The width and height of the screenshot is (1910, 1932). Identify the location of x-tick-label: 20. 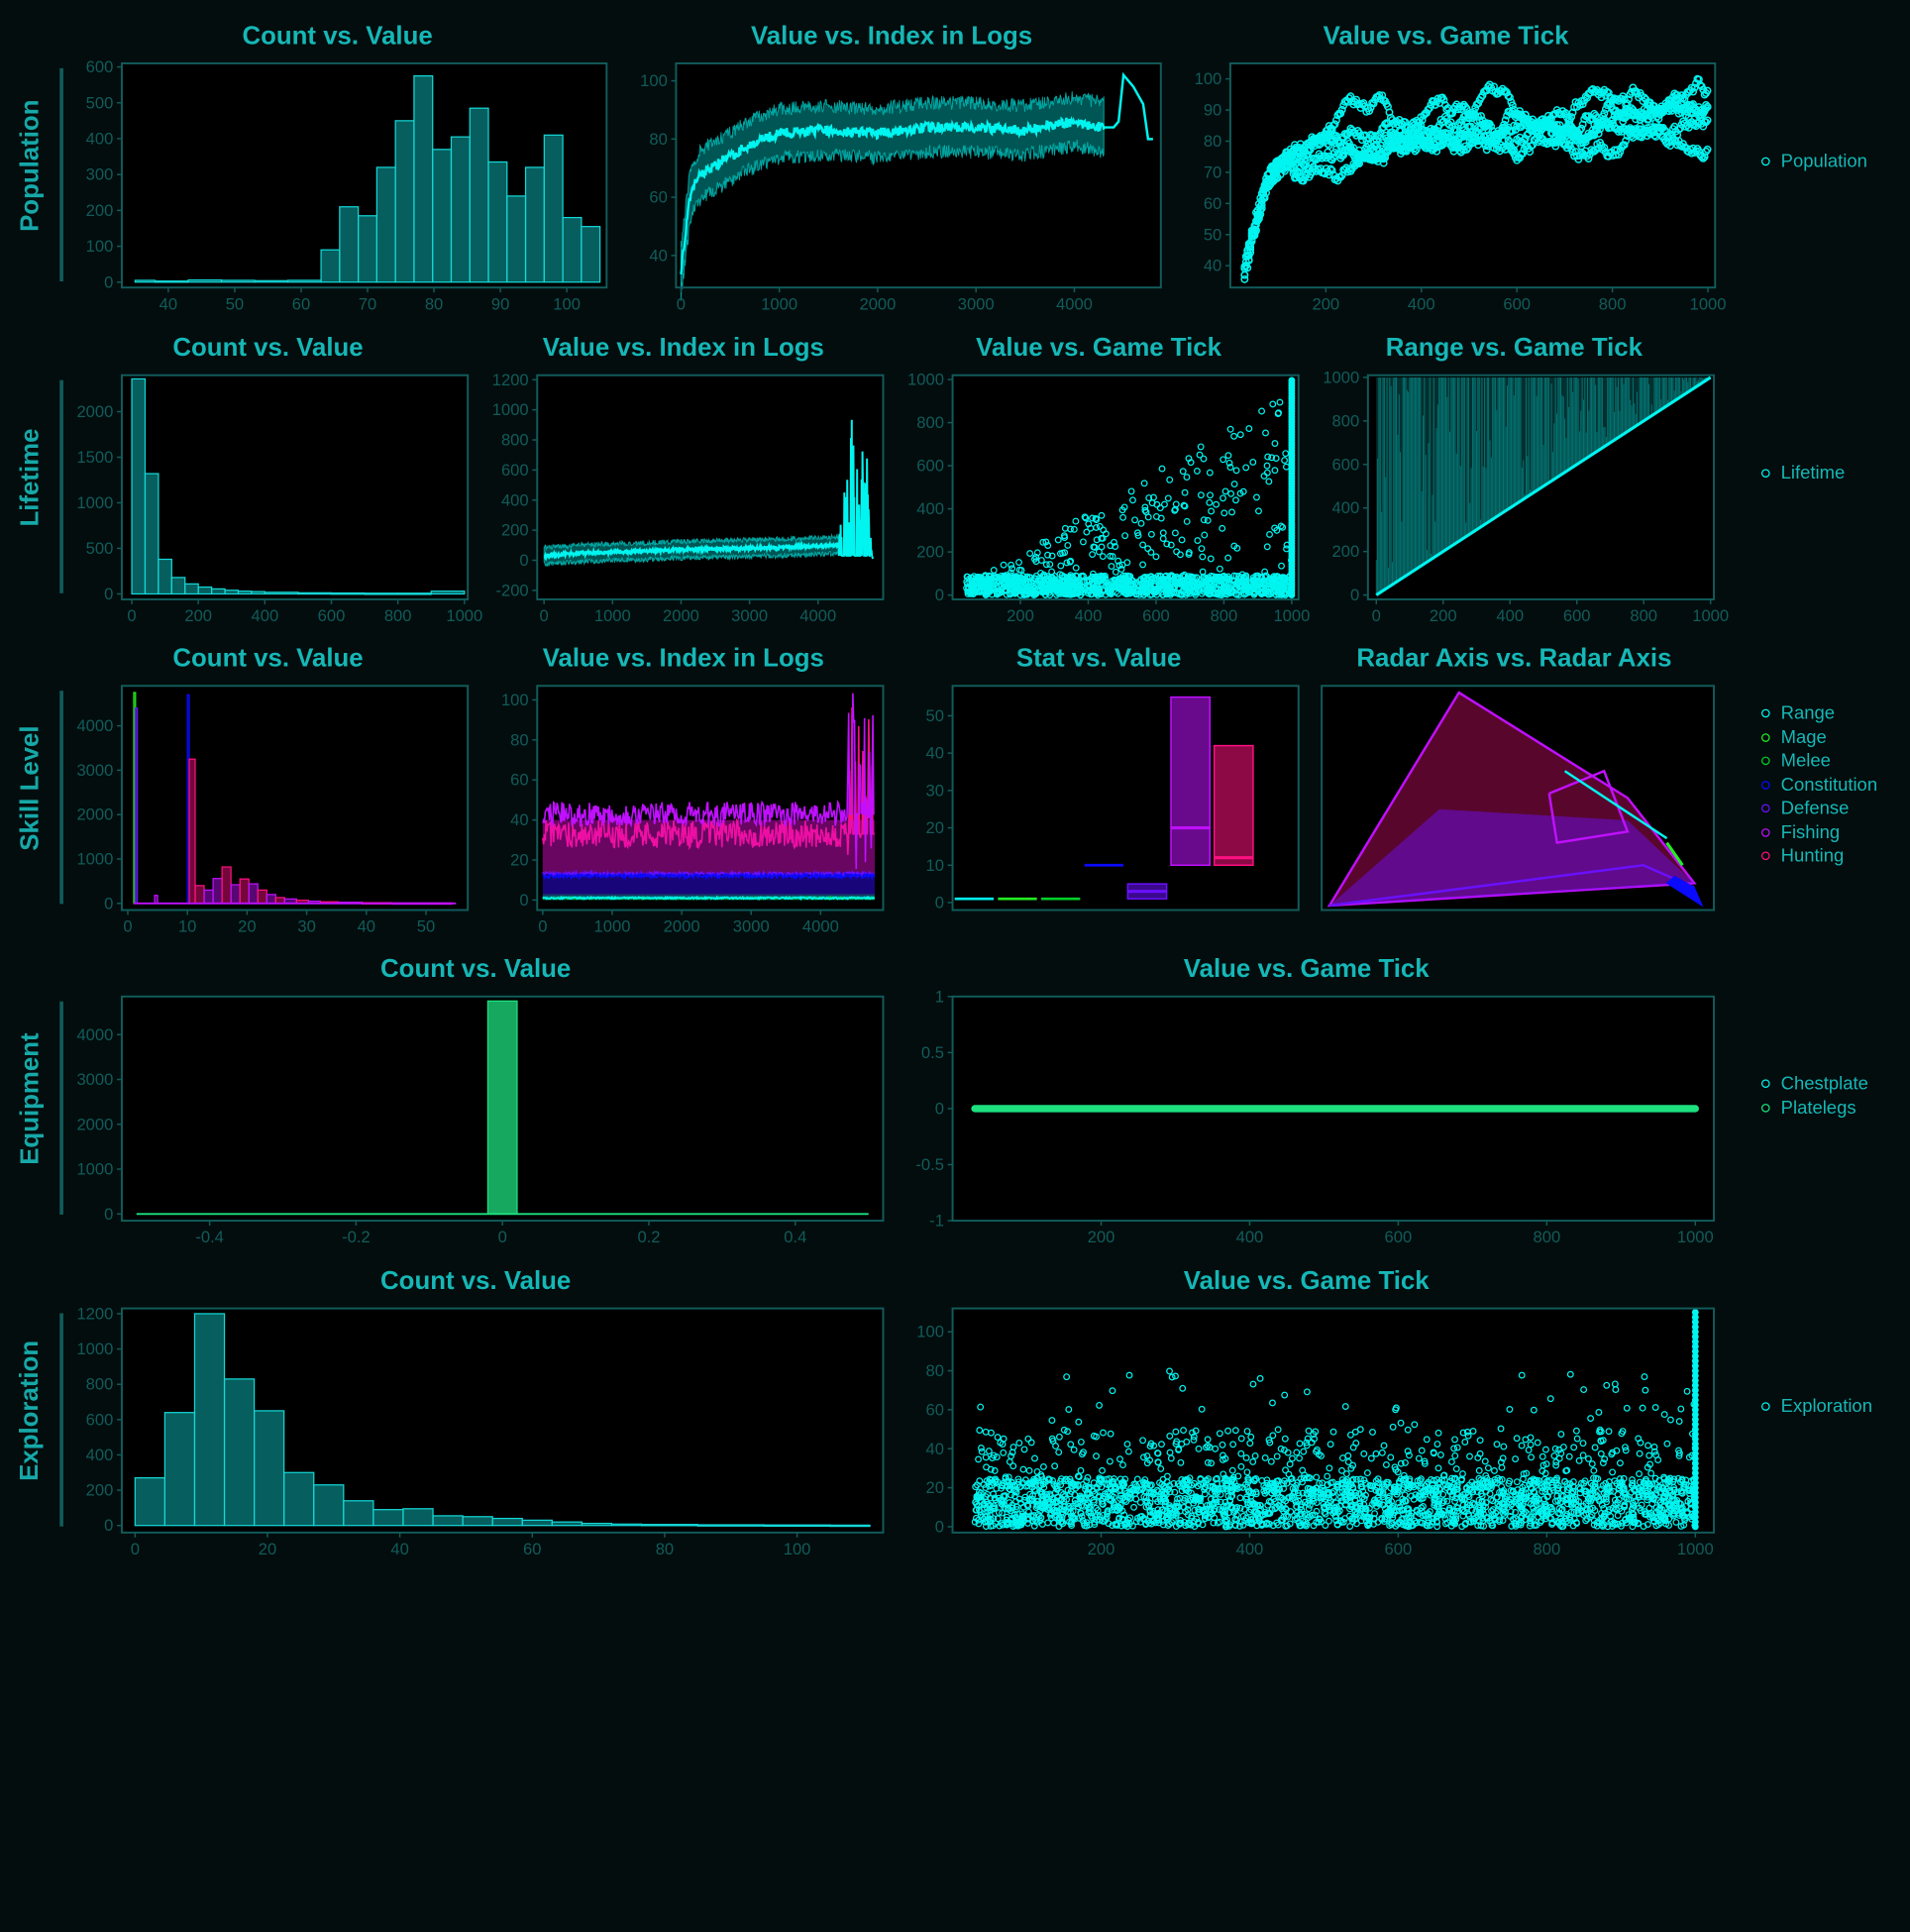
(267, 1549).